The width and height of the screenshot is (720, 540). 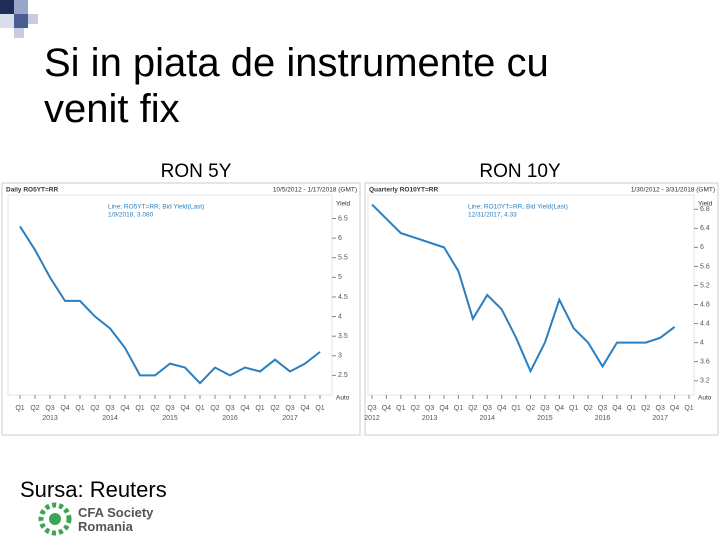 I want to click on legend-entry: Line; RO10YT=RR, Bid Yield(Last), so click(x=518, y=207).